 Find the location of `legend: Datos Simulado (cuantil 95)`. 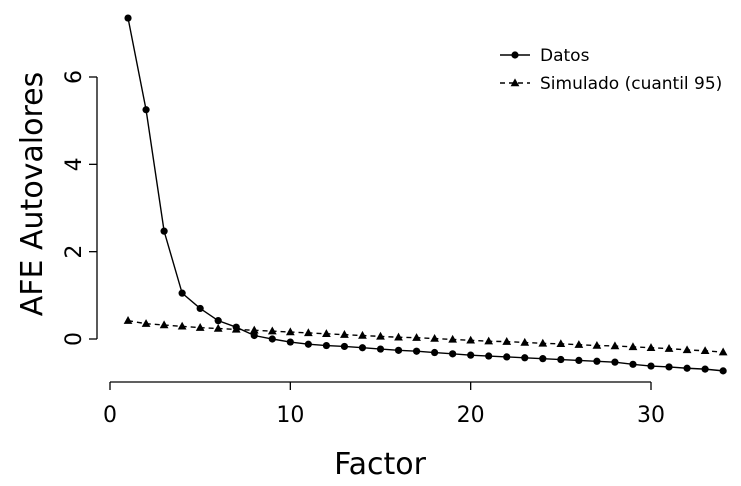

legend: Datos Simulado (cuantil 95) is located at coordinates (611, 70).